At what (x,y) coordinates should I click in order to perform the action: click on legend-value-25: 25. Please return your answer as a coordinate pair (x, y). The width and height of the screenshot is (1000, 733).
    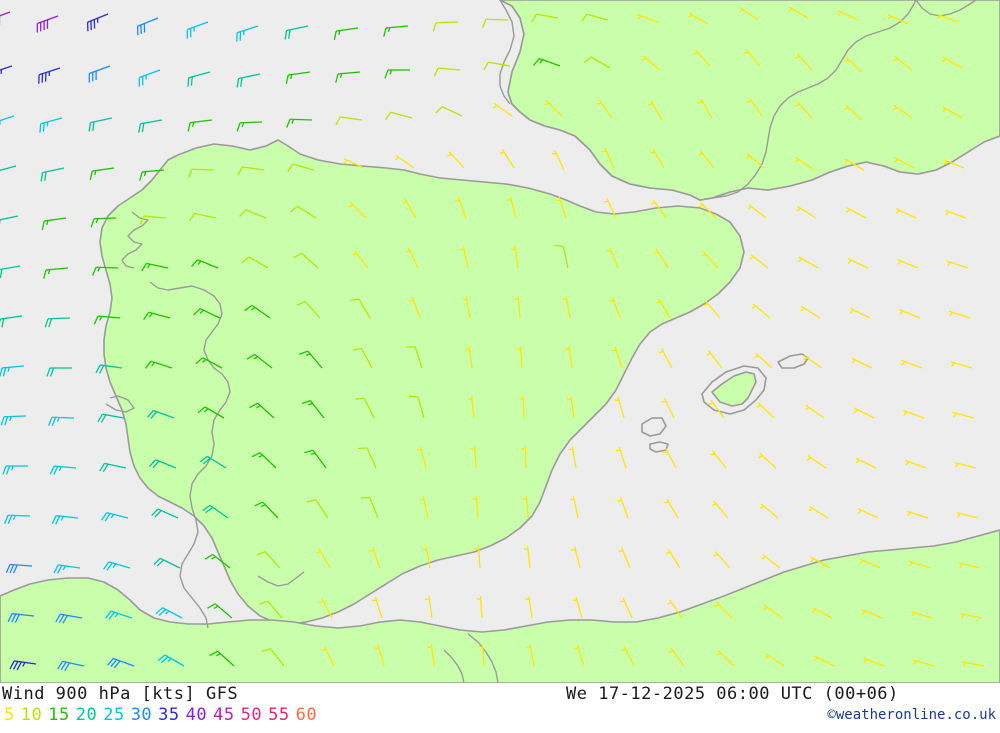
    Looking at the image, I should click on (114, 715).